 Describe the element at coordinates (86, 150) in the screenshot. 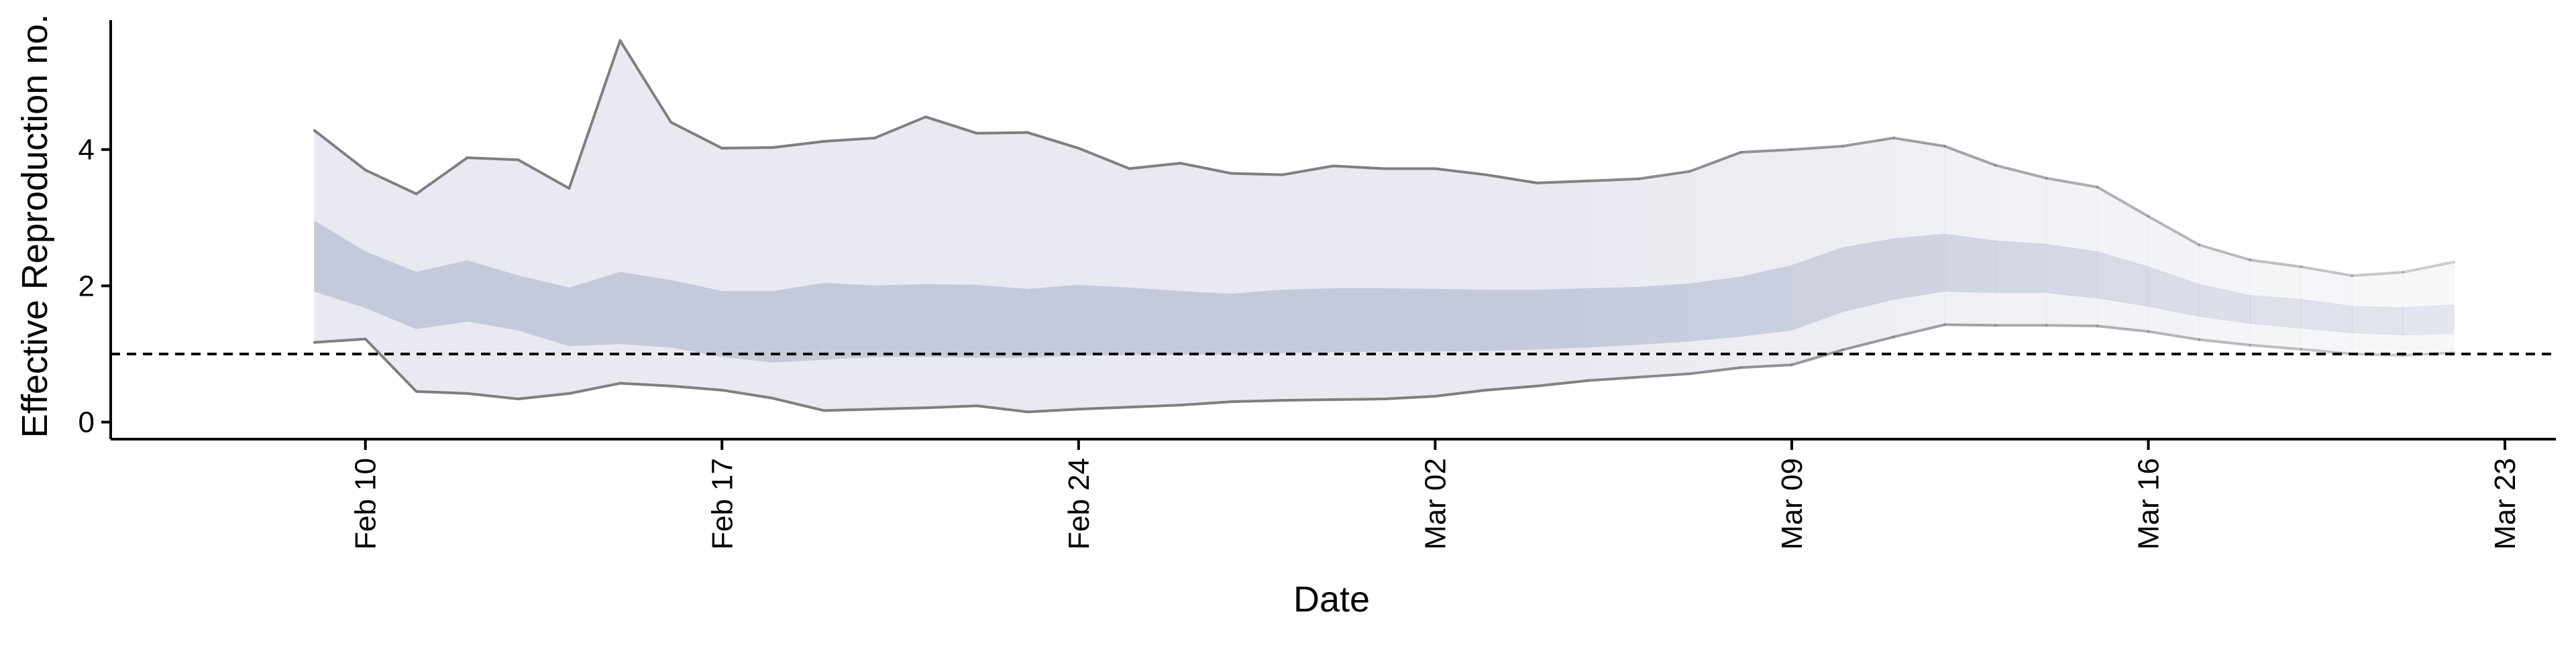

I see `y-tick-label: 4` at that location.